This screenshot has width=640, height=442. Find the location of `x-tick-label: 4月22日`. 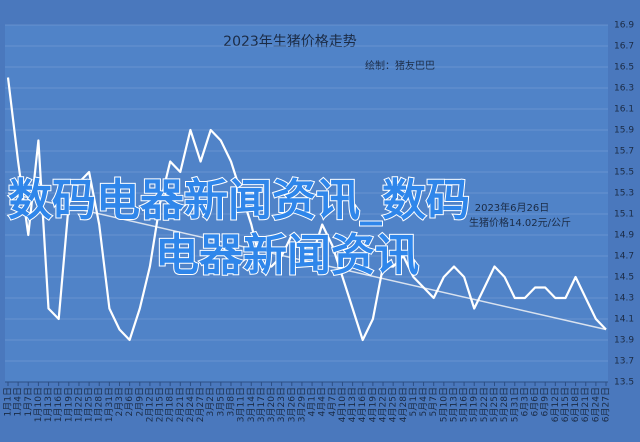

x-tick-label: 4月22日 is located at coordinates (383, 404).